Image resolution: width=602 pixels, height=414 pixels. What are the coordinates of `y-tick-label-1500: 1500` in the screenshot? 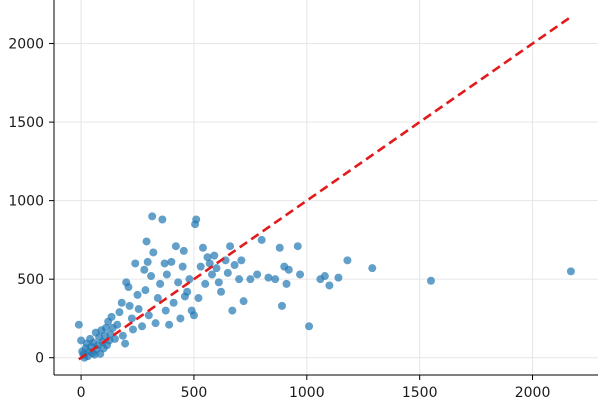 It's located at (26, 123).